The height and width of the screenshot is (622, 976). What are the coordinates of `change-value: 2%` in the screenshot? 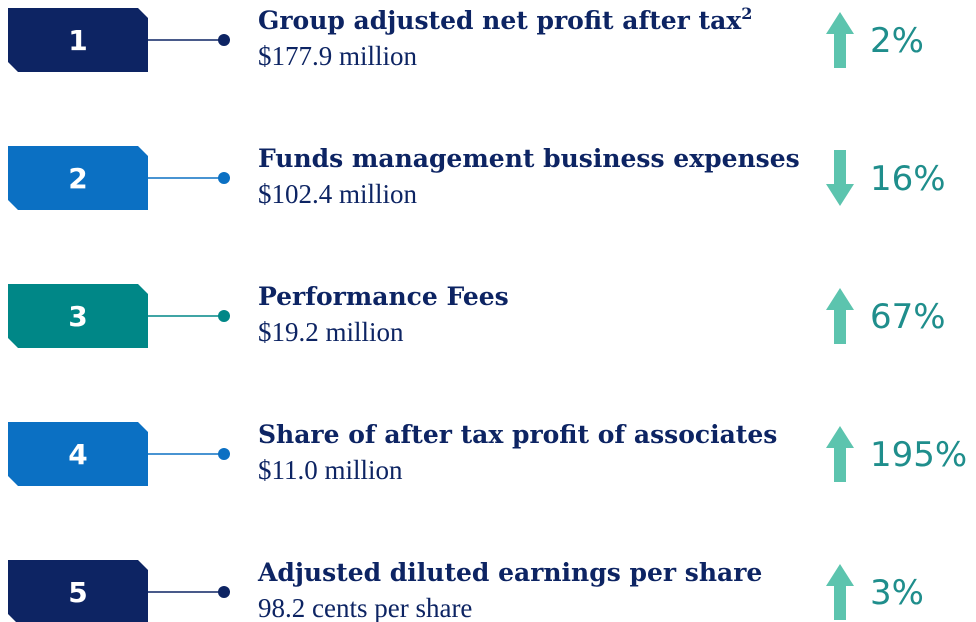 It's located at (897, 41).